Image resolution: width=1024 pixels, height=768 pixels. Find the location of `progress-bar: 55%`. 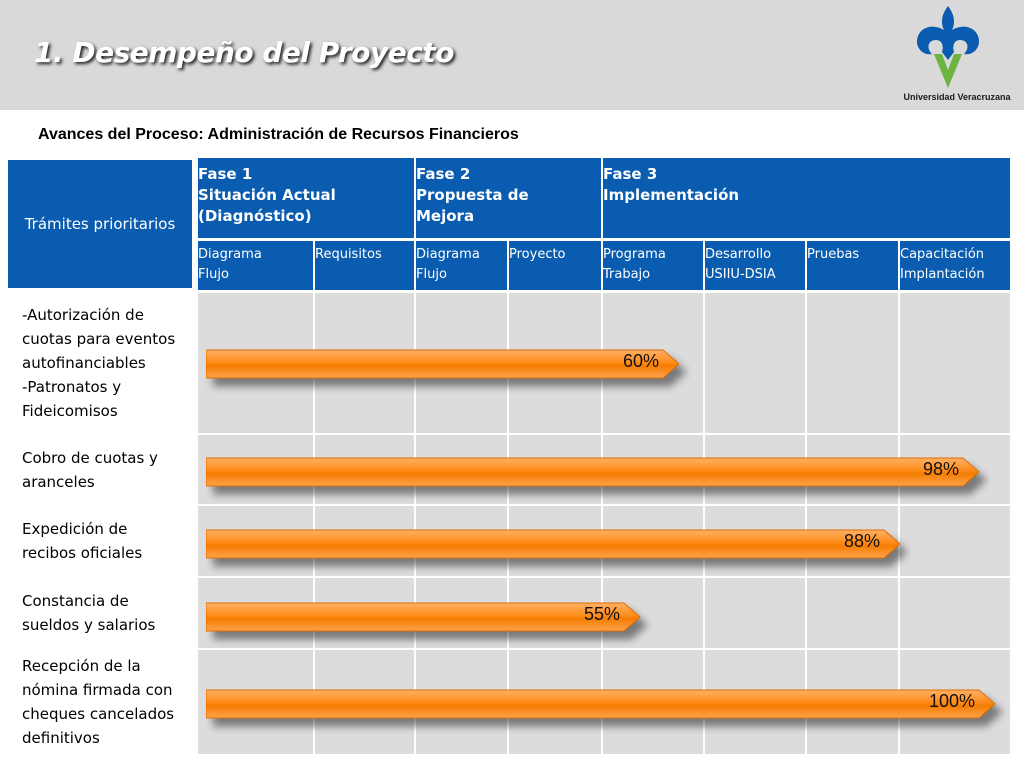

progress-bar: 55% is located at coordinates (423, 617).